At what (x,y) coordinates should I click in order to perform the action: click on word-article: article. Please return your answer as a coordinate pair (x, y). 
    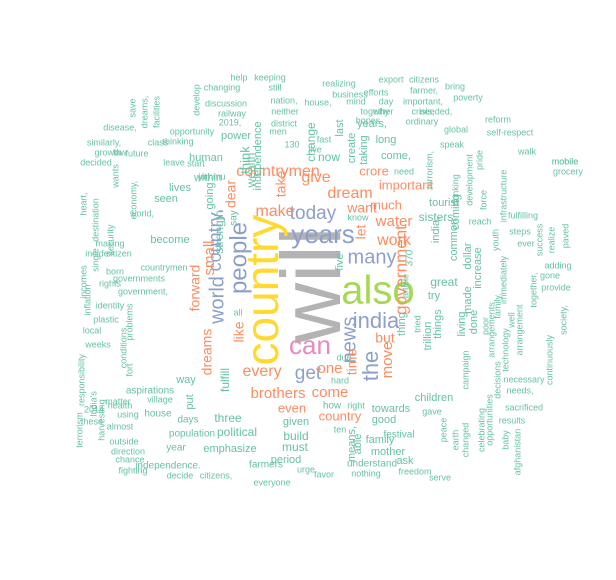
    Looking at the image, I should click on (405, 286).